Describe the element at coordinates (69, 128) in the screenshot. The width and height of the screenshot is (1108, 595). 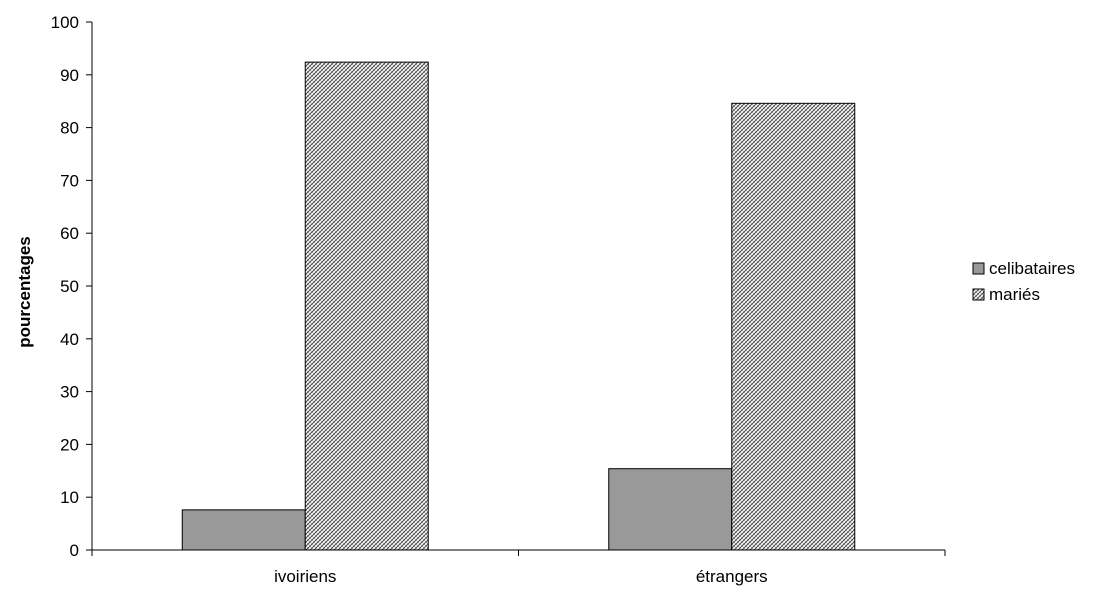
I see `y-tick-label: 80` at that location.